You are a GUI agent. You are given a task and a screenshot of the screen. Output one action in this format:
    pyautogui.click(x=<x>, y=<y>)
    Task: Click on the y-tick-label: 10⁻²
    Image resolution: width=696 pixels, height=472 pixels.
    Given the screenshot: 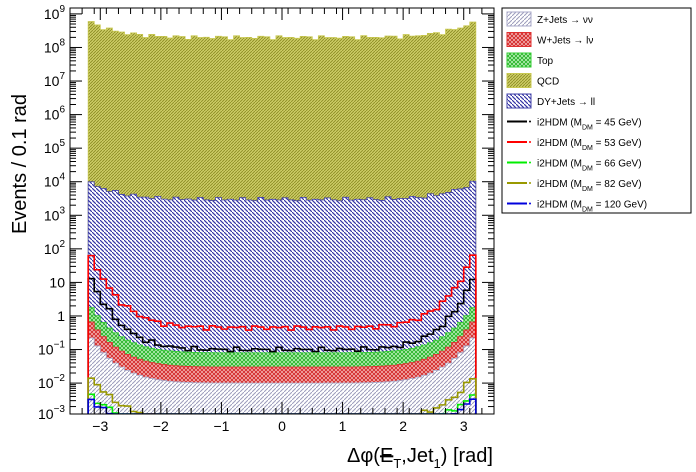 What is the action you would take?
    pyautogui.click(x=51, y=382)
    